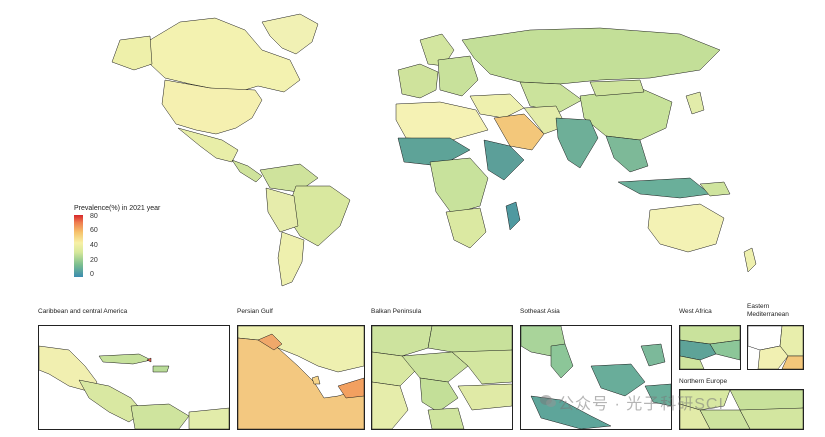 The width and height of the screenshot is (825, 437). I want to click on legend-tick: 20, so click(94, 260).